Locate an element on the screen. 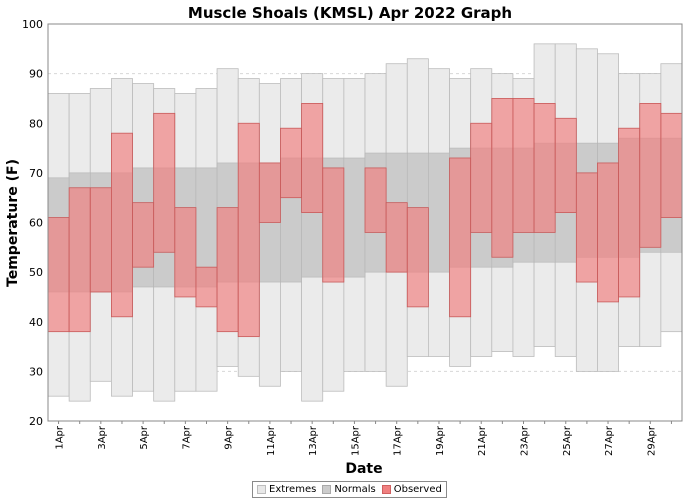 The width and height of the screenshot is (700, 504). x-tick-label: 25Apr is located at coordinates (567, 440).